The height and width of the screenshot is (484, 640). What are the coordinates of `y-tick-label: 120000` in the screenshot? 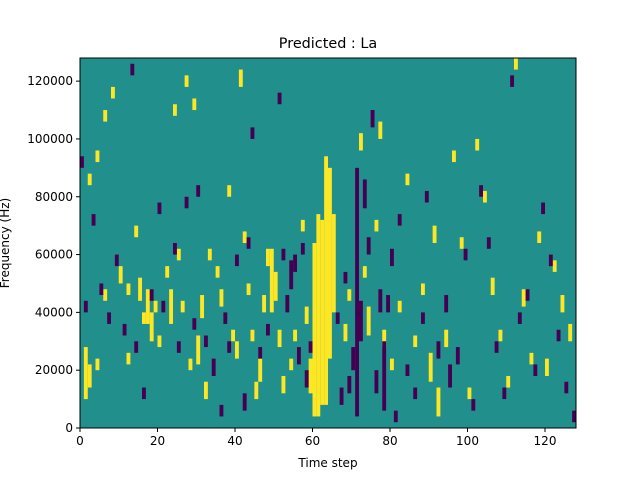 It's located at (50, 81).